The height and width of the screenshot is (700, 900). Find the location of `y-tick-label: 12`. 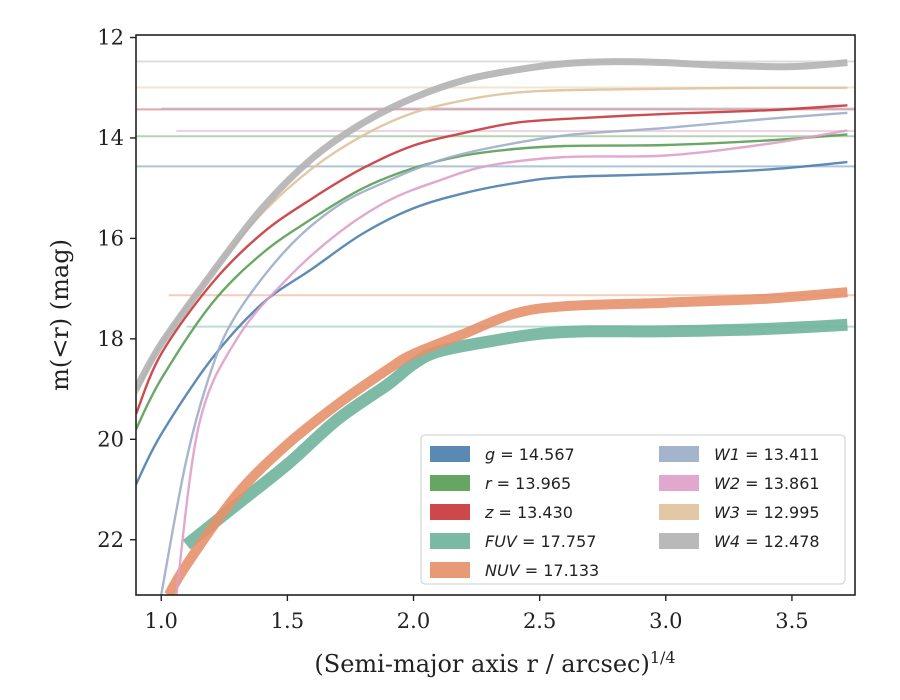

y-tick-label: 12 is located at coordinates (110, 38).